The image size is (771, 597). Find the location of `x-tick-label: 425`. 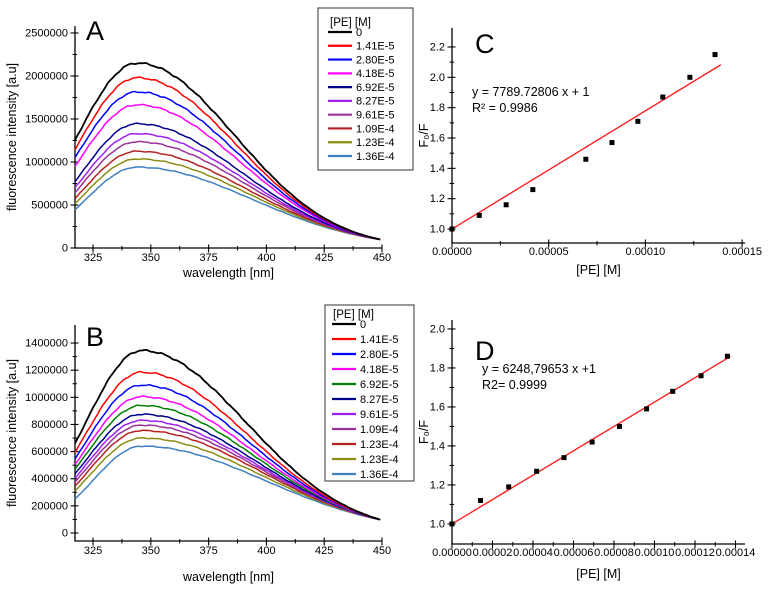

x-tick-label: 425 is located at coordinates (324, 258).